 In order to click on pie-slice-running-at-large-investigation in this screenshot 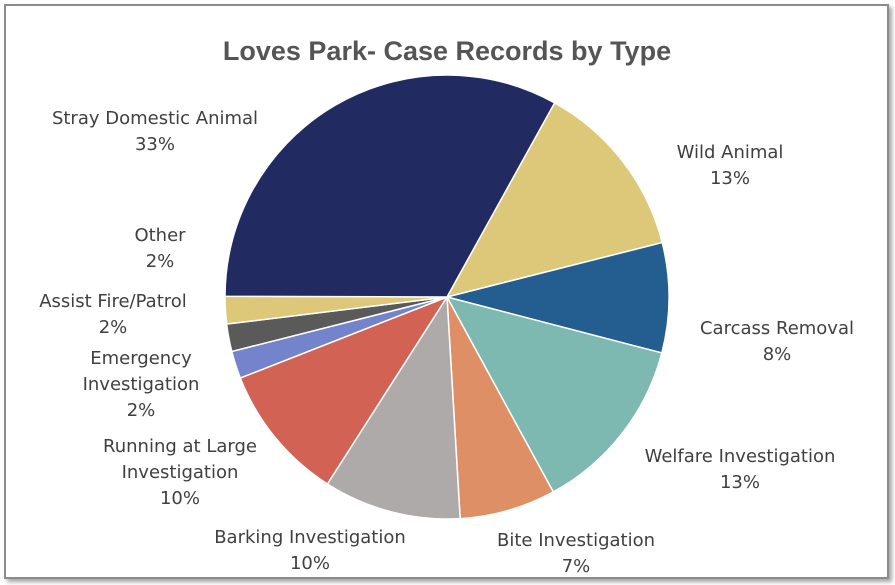, I will do `click(344, 390)`.